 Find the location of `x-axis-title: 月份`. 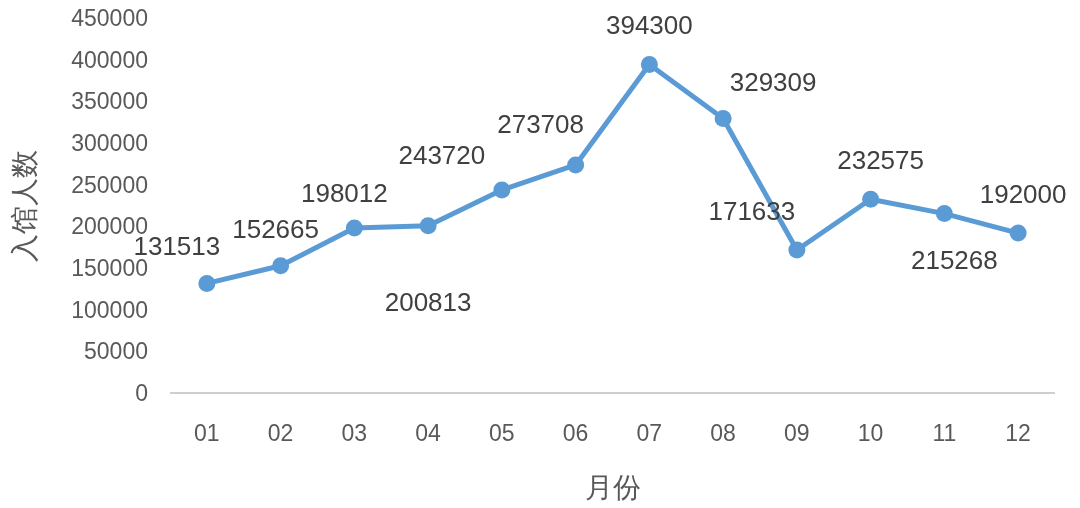

x-axis-title: 月份 is located at coordinates (612, 487).